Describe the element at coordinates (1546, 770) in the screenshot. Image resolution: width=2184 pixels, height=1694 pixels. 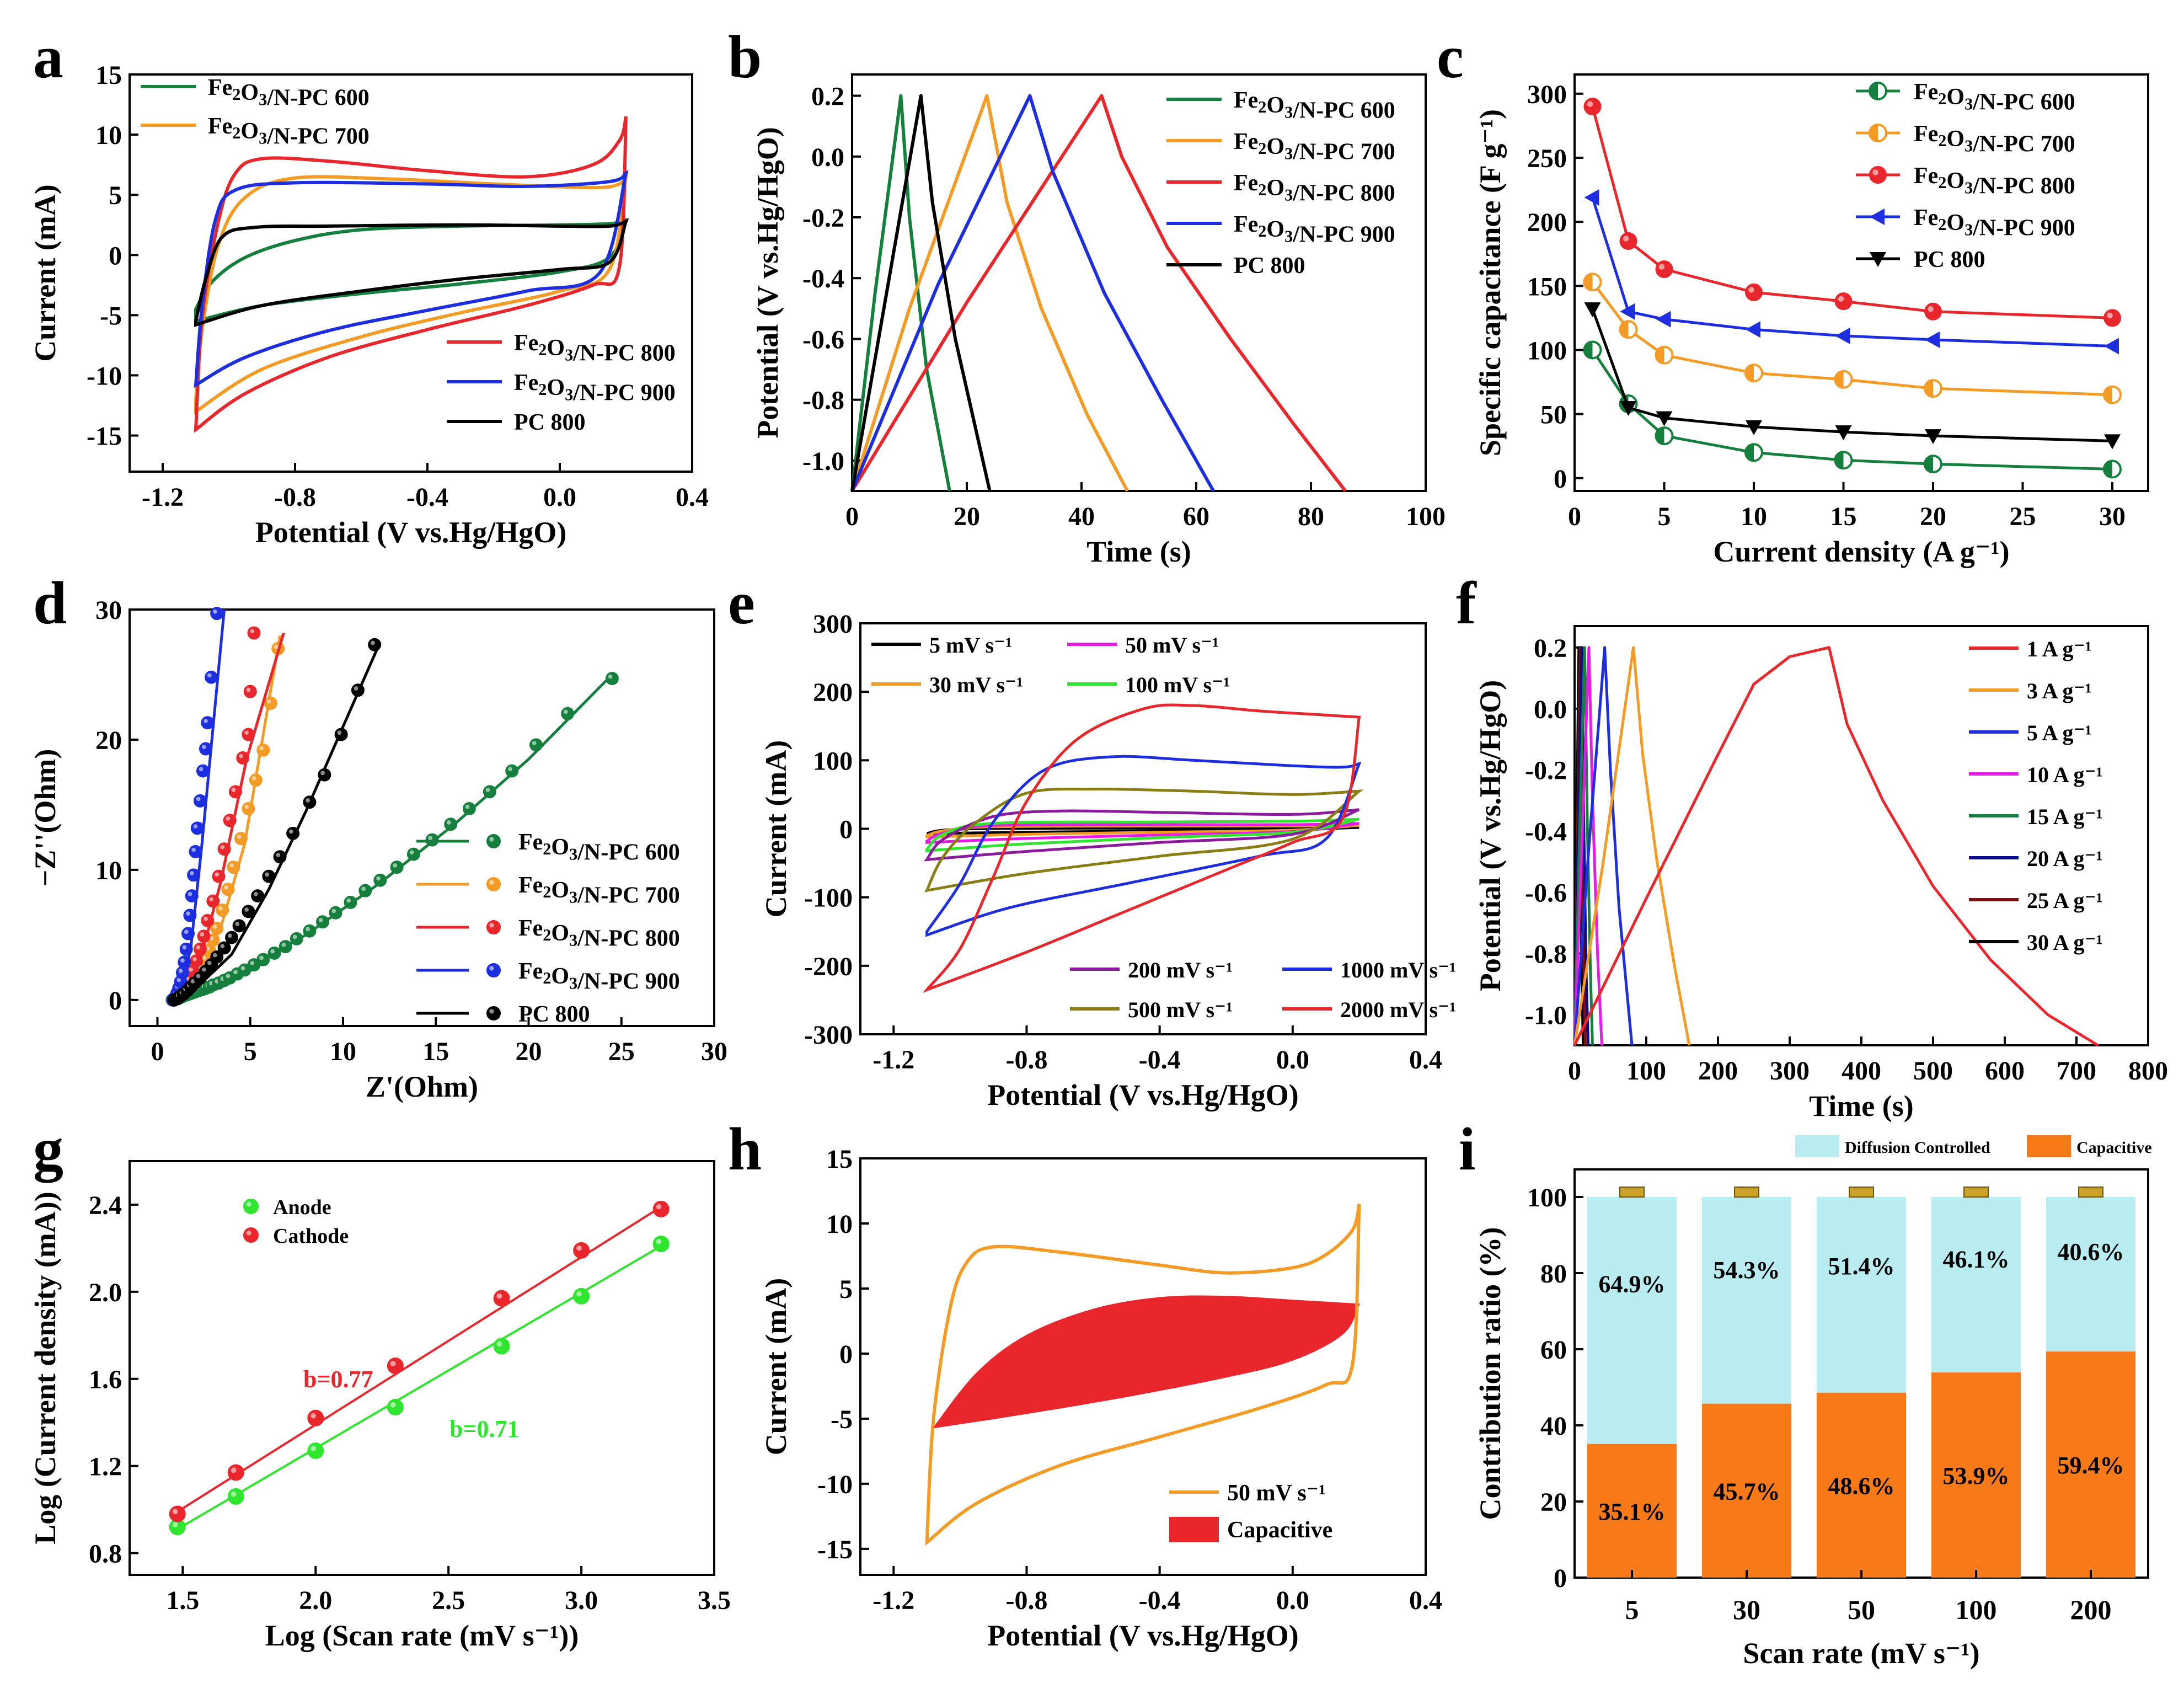
I see `y-tick-label: -0.2` at that location.